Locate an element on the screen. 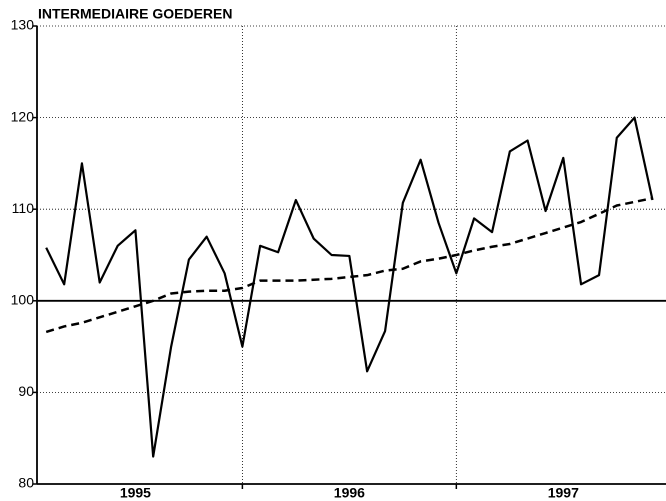  y-tick-label: 130 is located at coordinates (23, 25).